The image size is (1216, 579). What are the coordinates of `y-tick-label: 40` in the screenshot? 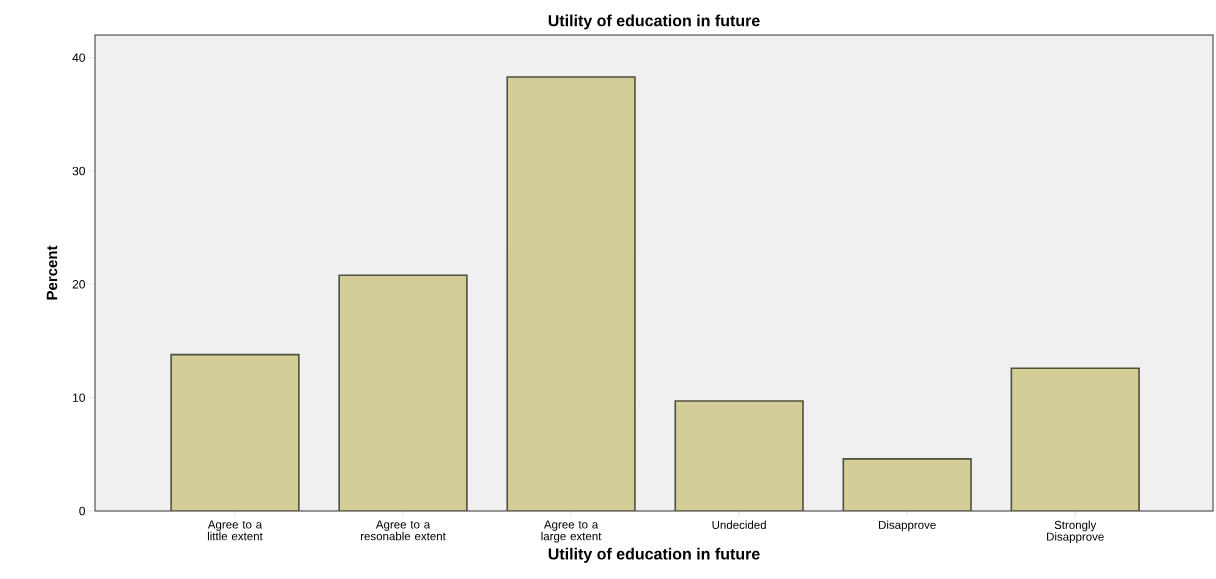 It's located at (78, 57).